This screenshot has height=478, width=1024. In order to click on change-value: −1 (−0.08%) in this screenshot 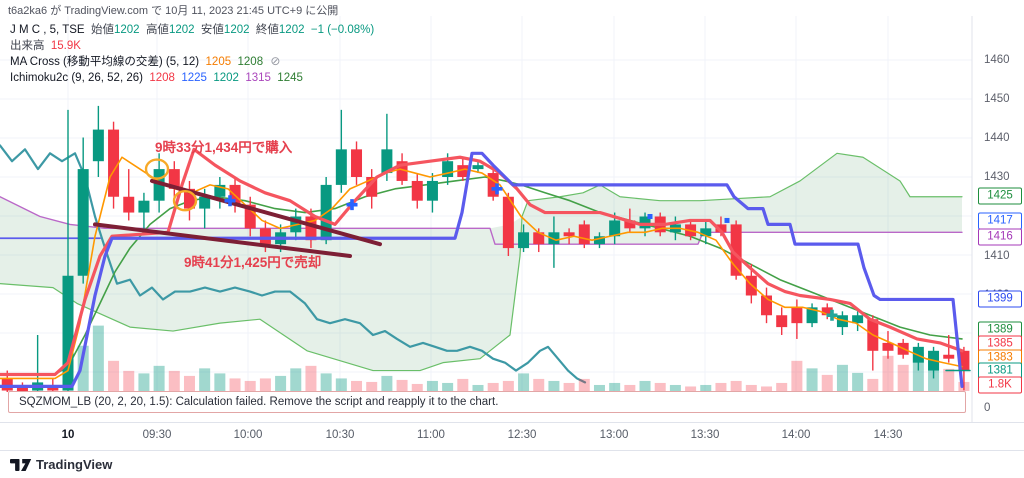, I will do `click(342, 30)`.